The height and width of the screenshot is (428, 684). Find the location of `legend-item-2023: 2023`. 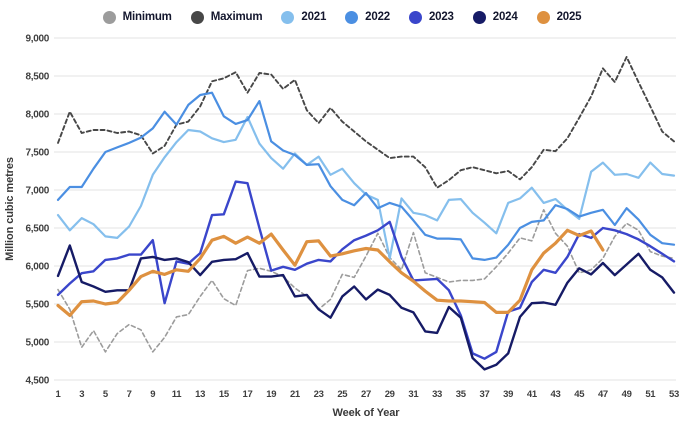

legend-item-2023: 2023 is located at coordinates (431, 17).